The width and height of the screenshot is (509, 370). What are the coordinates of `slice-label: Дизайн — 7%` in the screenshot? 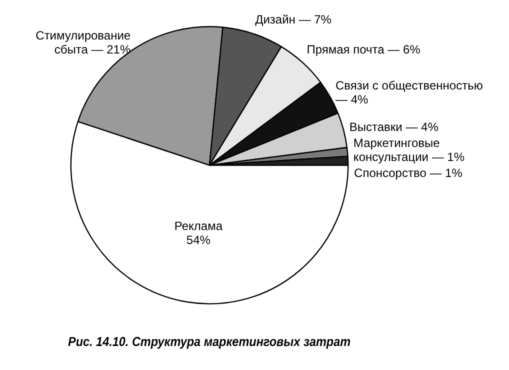 It's located at (293, 19).